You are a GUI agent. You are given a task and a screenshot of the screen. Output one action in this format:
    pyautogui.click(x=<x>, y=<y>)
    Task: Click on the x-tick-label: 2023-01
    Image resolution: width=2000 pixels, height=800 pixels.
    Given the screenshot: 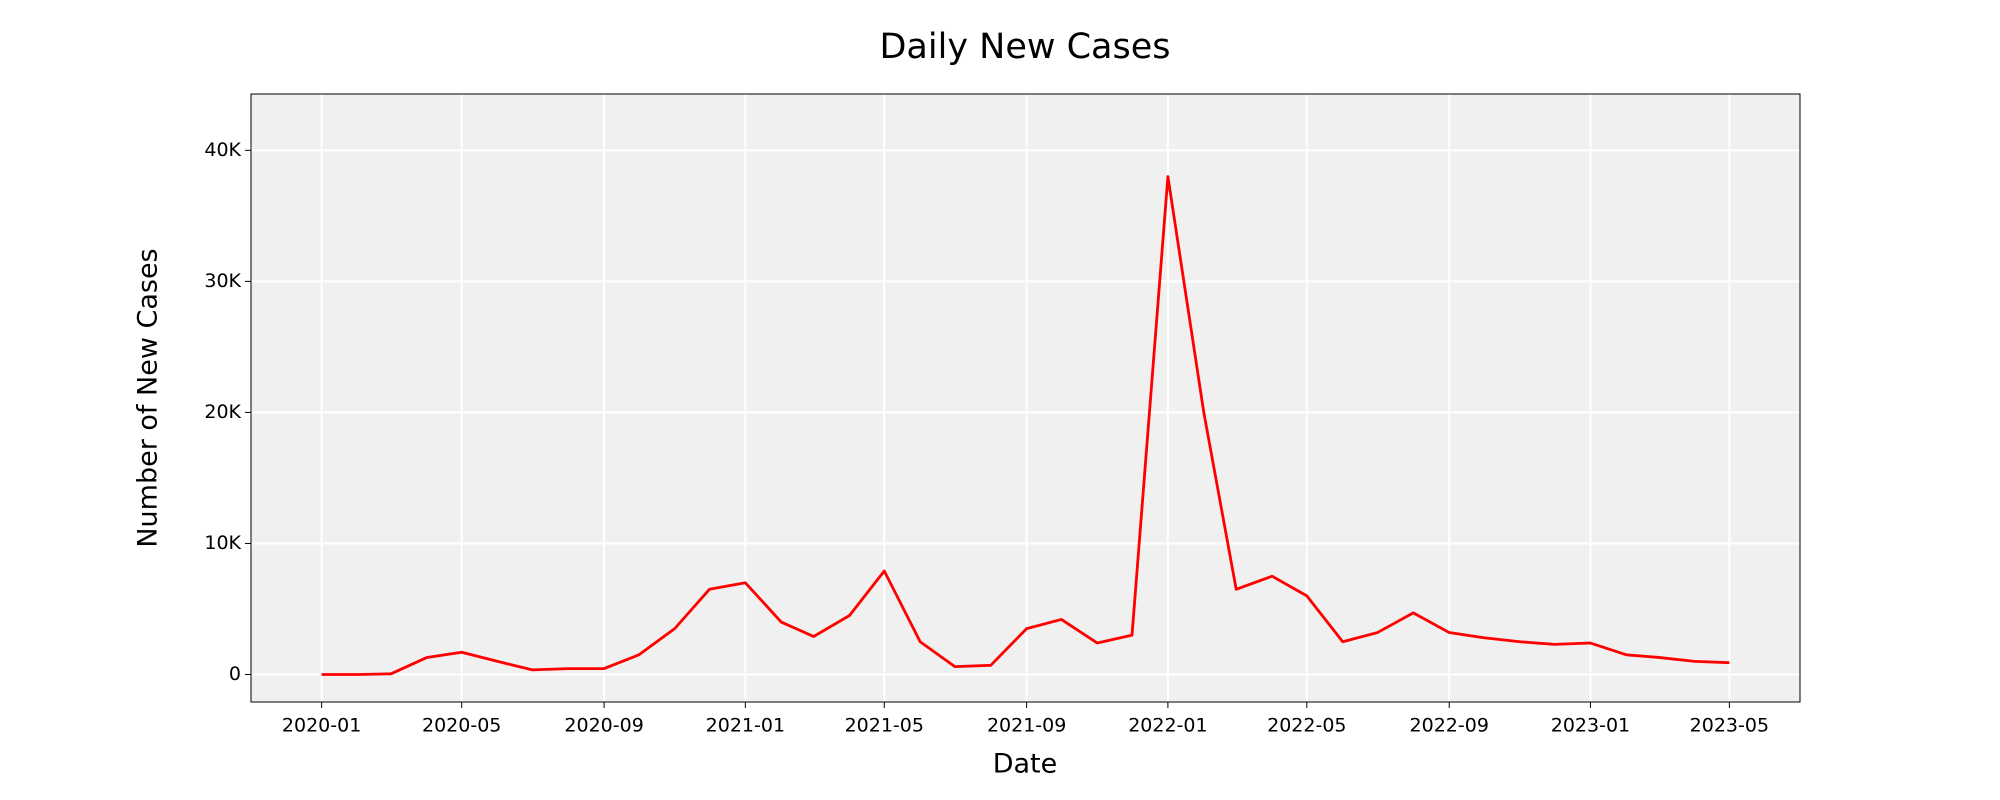 What is the action you would take?
    pyautogui.click(x=1590, y=726)
    